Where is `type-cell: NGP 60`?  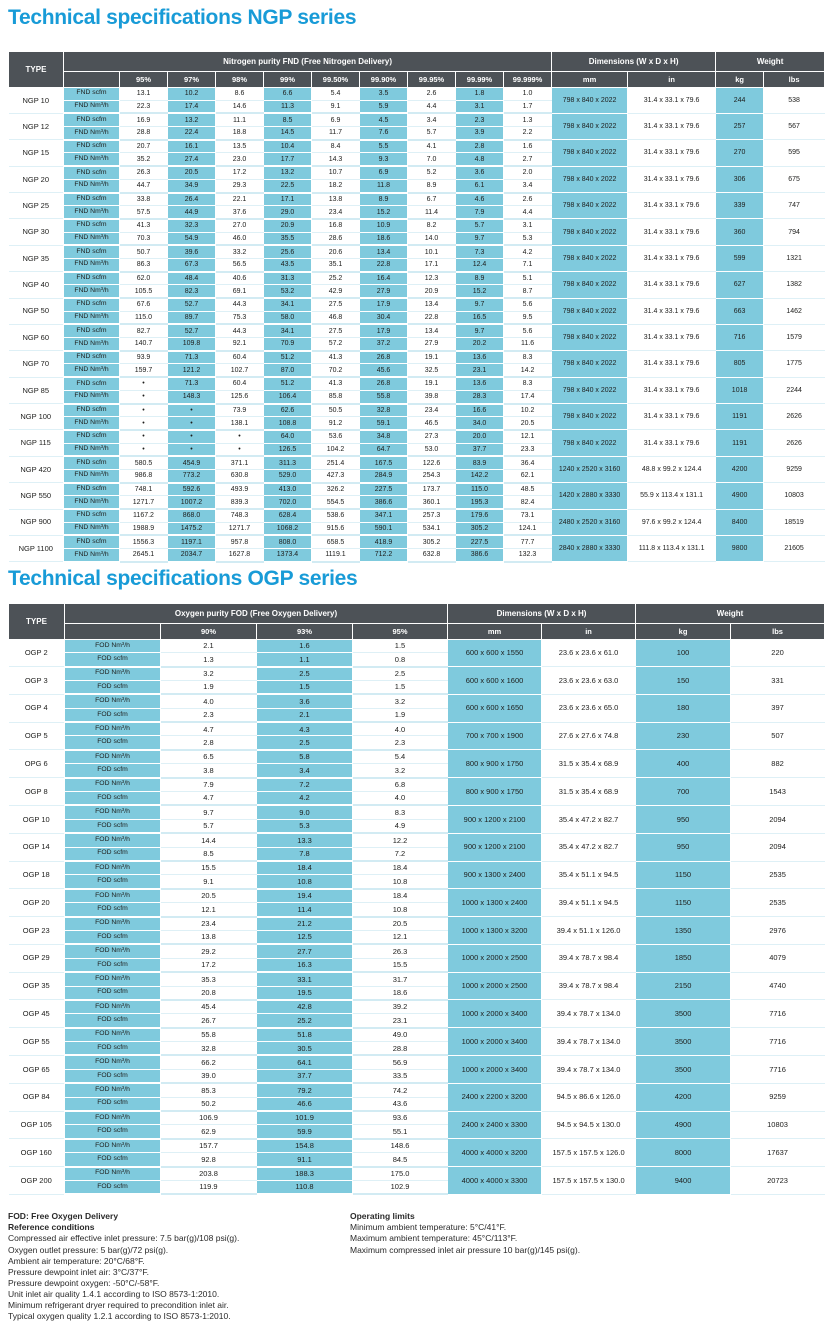 type-cell: NGP 60 is located at coordinates (36, 338).